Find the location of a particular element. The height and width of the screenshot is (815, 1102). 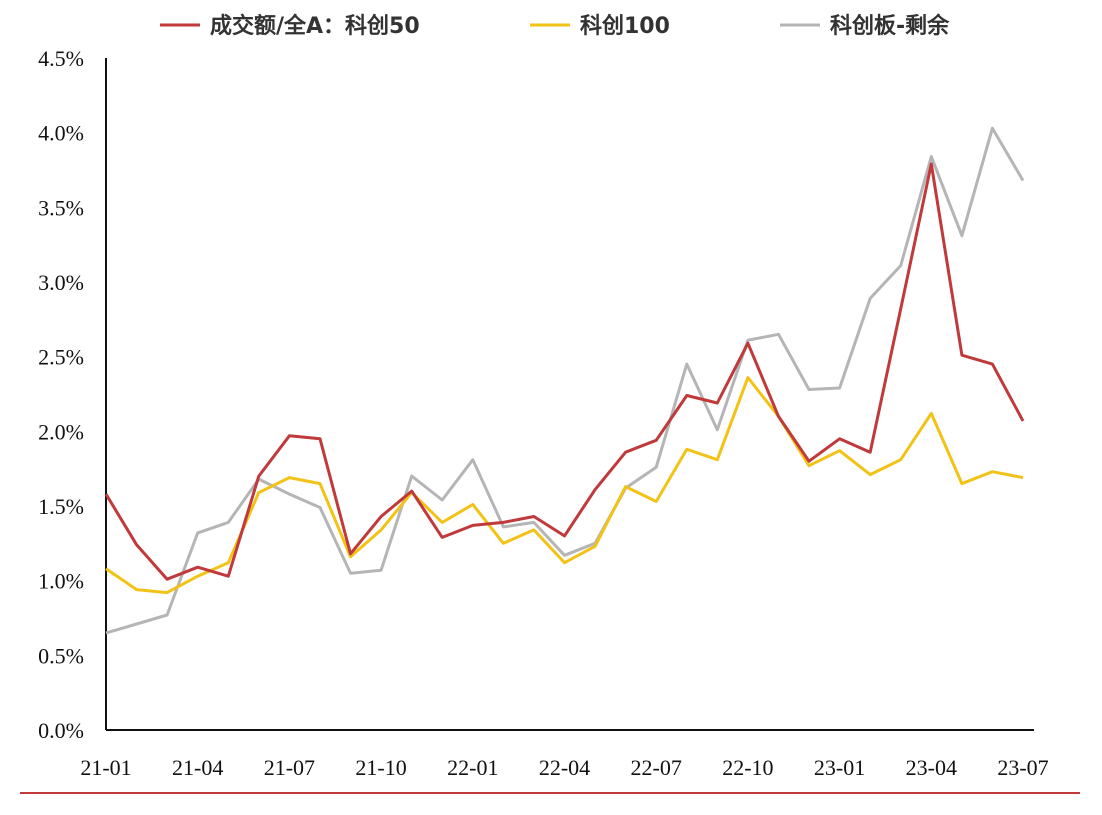

y-tick-label: 1.0% is located at coordinates (61, 581).